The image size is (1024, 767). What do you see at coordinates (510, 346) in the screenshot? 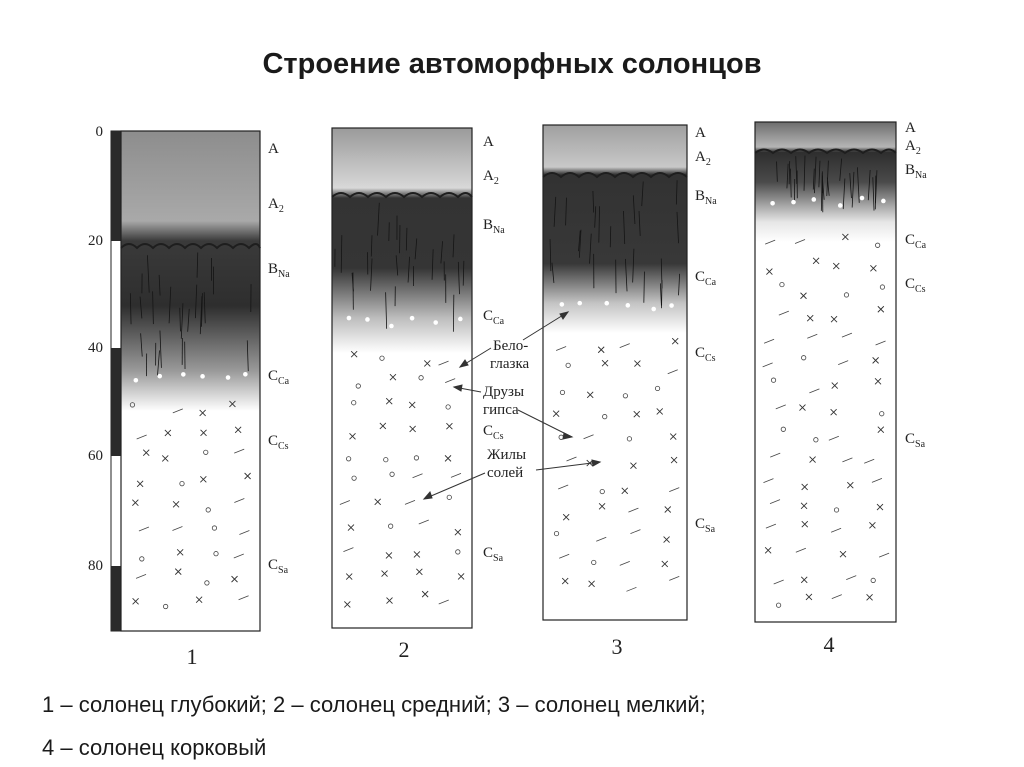
I see `annotation-beloglazka: Бело-` at bounding box center [510, 346].